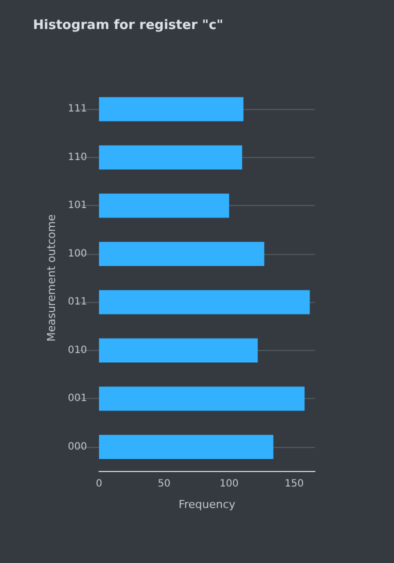 The width and height of the screenshot is (394, 563). Describe the element at coordinates (77, 302) in the screenshot. I see `y-tick-label: 011` at that location.